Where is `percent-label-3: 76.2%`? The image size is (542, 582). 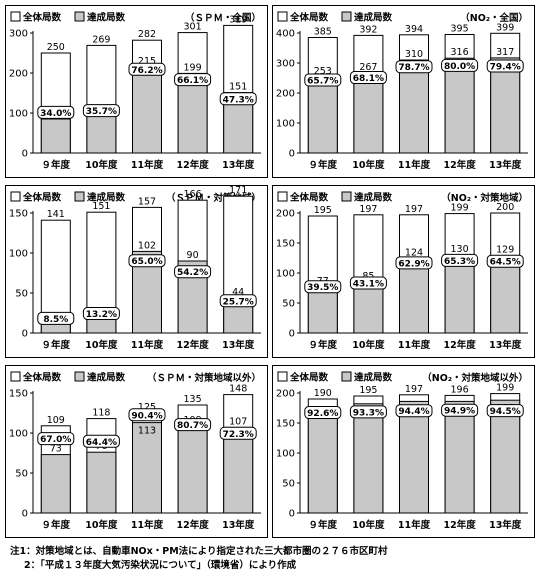
percent-label-3: 76.2% is located at coordinates (146, 71).